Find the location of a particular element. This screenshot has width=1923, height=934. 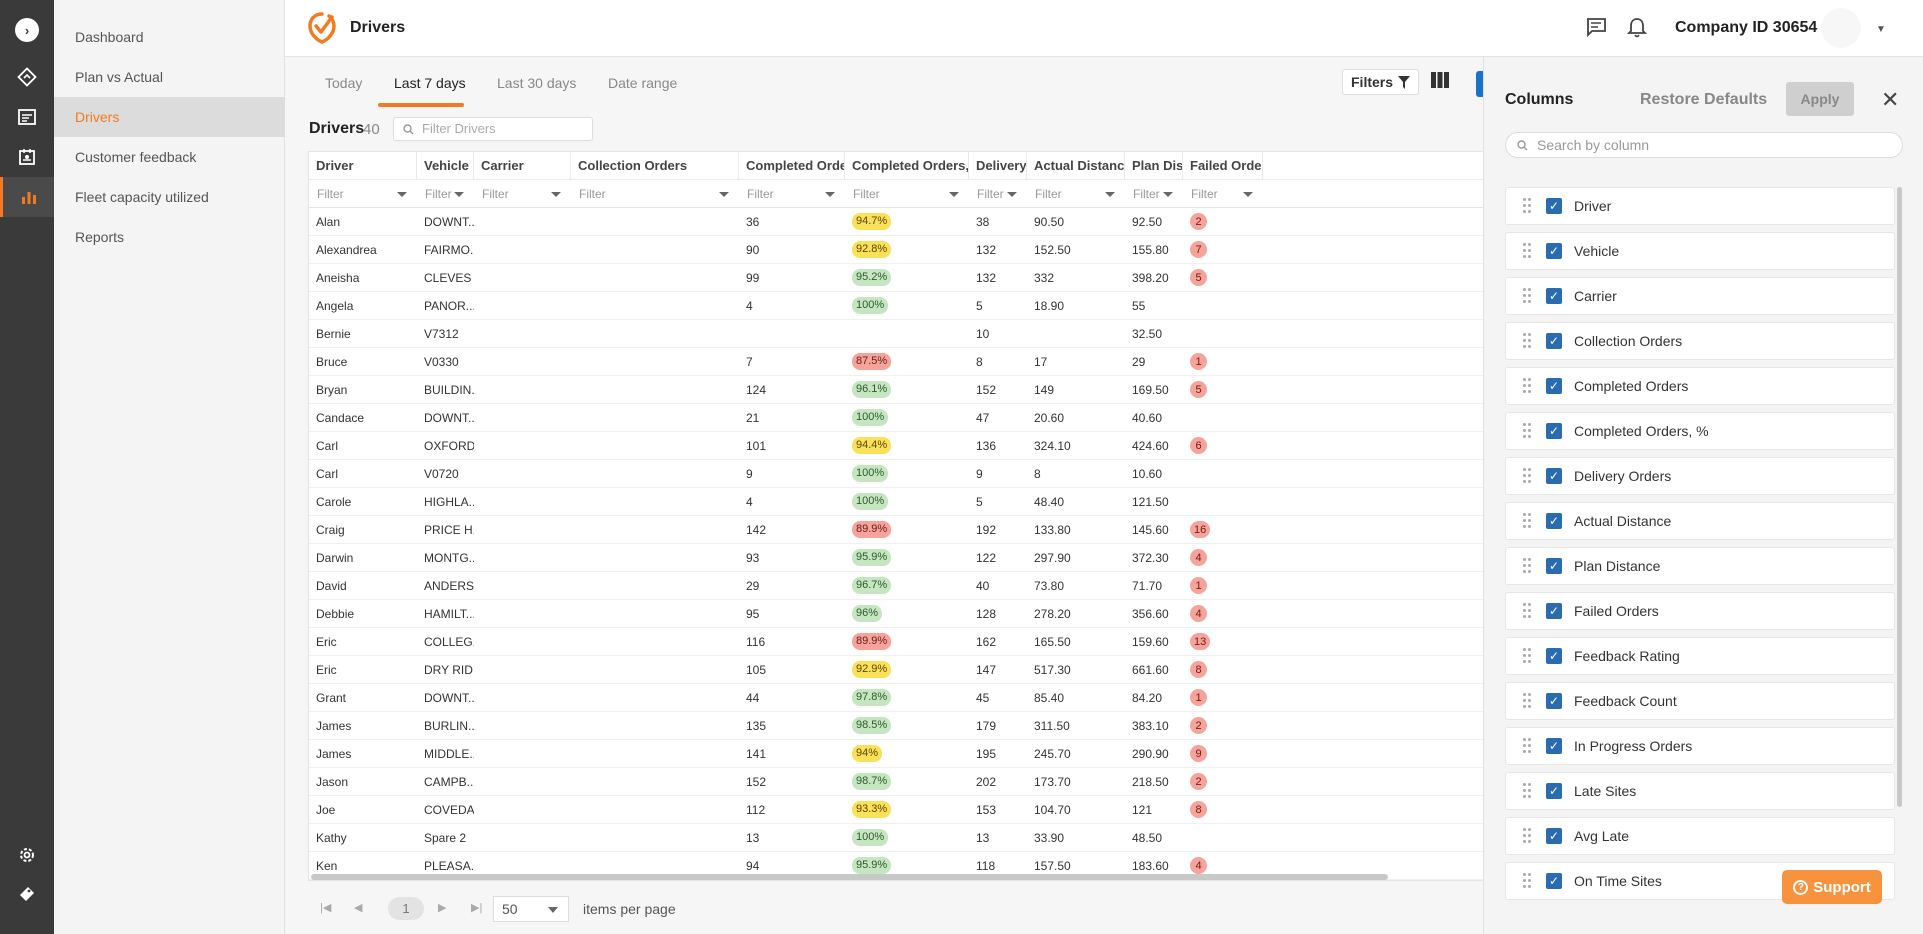

restore-defaults-button: Restore Defaults is located at coordinates (1704, 99).